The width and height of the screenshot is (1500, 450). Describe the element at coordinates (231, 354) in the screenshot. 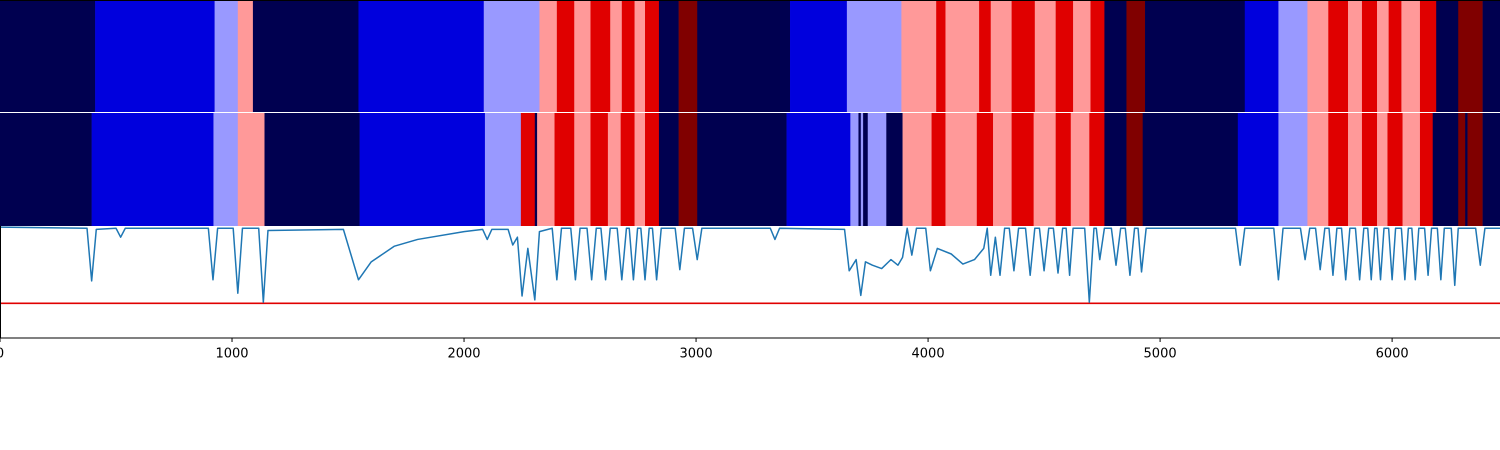

I see `x-tick-label: 1000` at that location.